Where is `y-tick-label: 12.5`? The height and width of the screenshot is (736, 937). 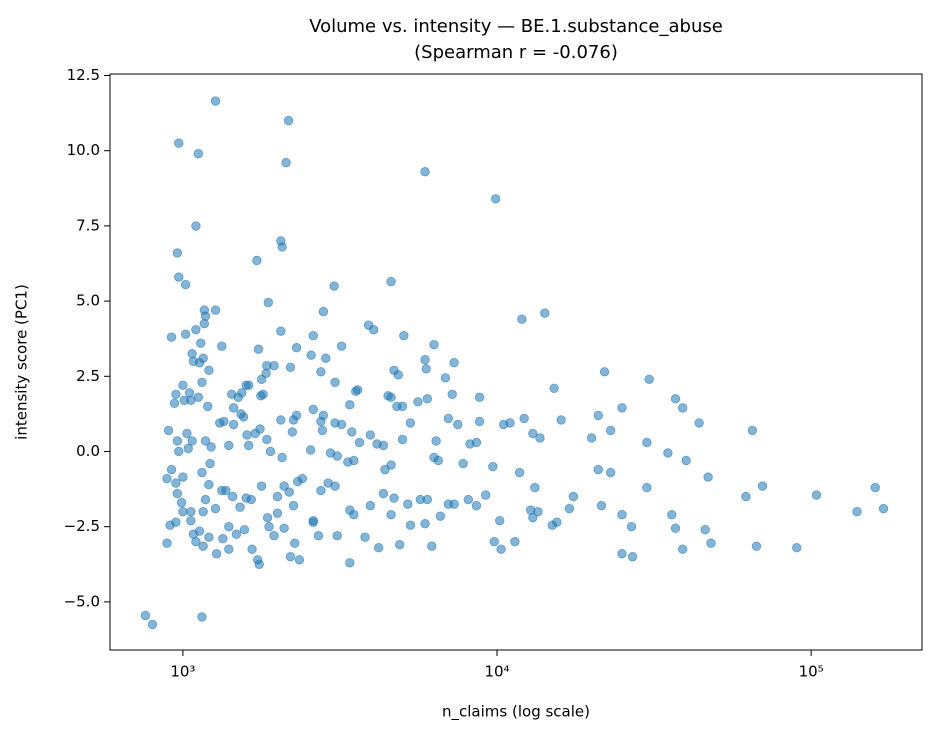
y-tick-label: 12.5 is located at coordinates (83, 75).